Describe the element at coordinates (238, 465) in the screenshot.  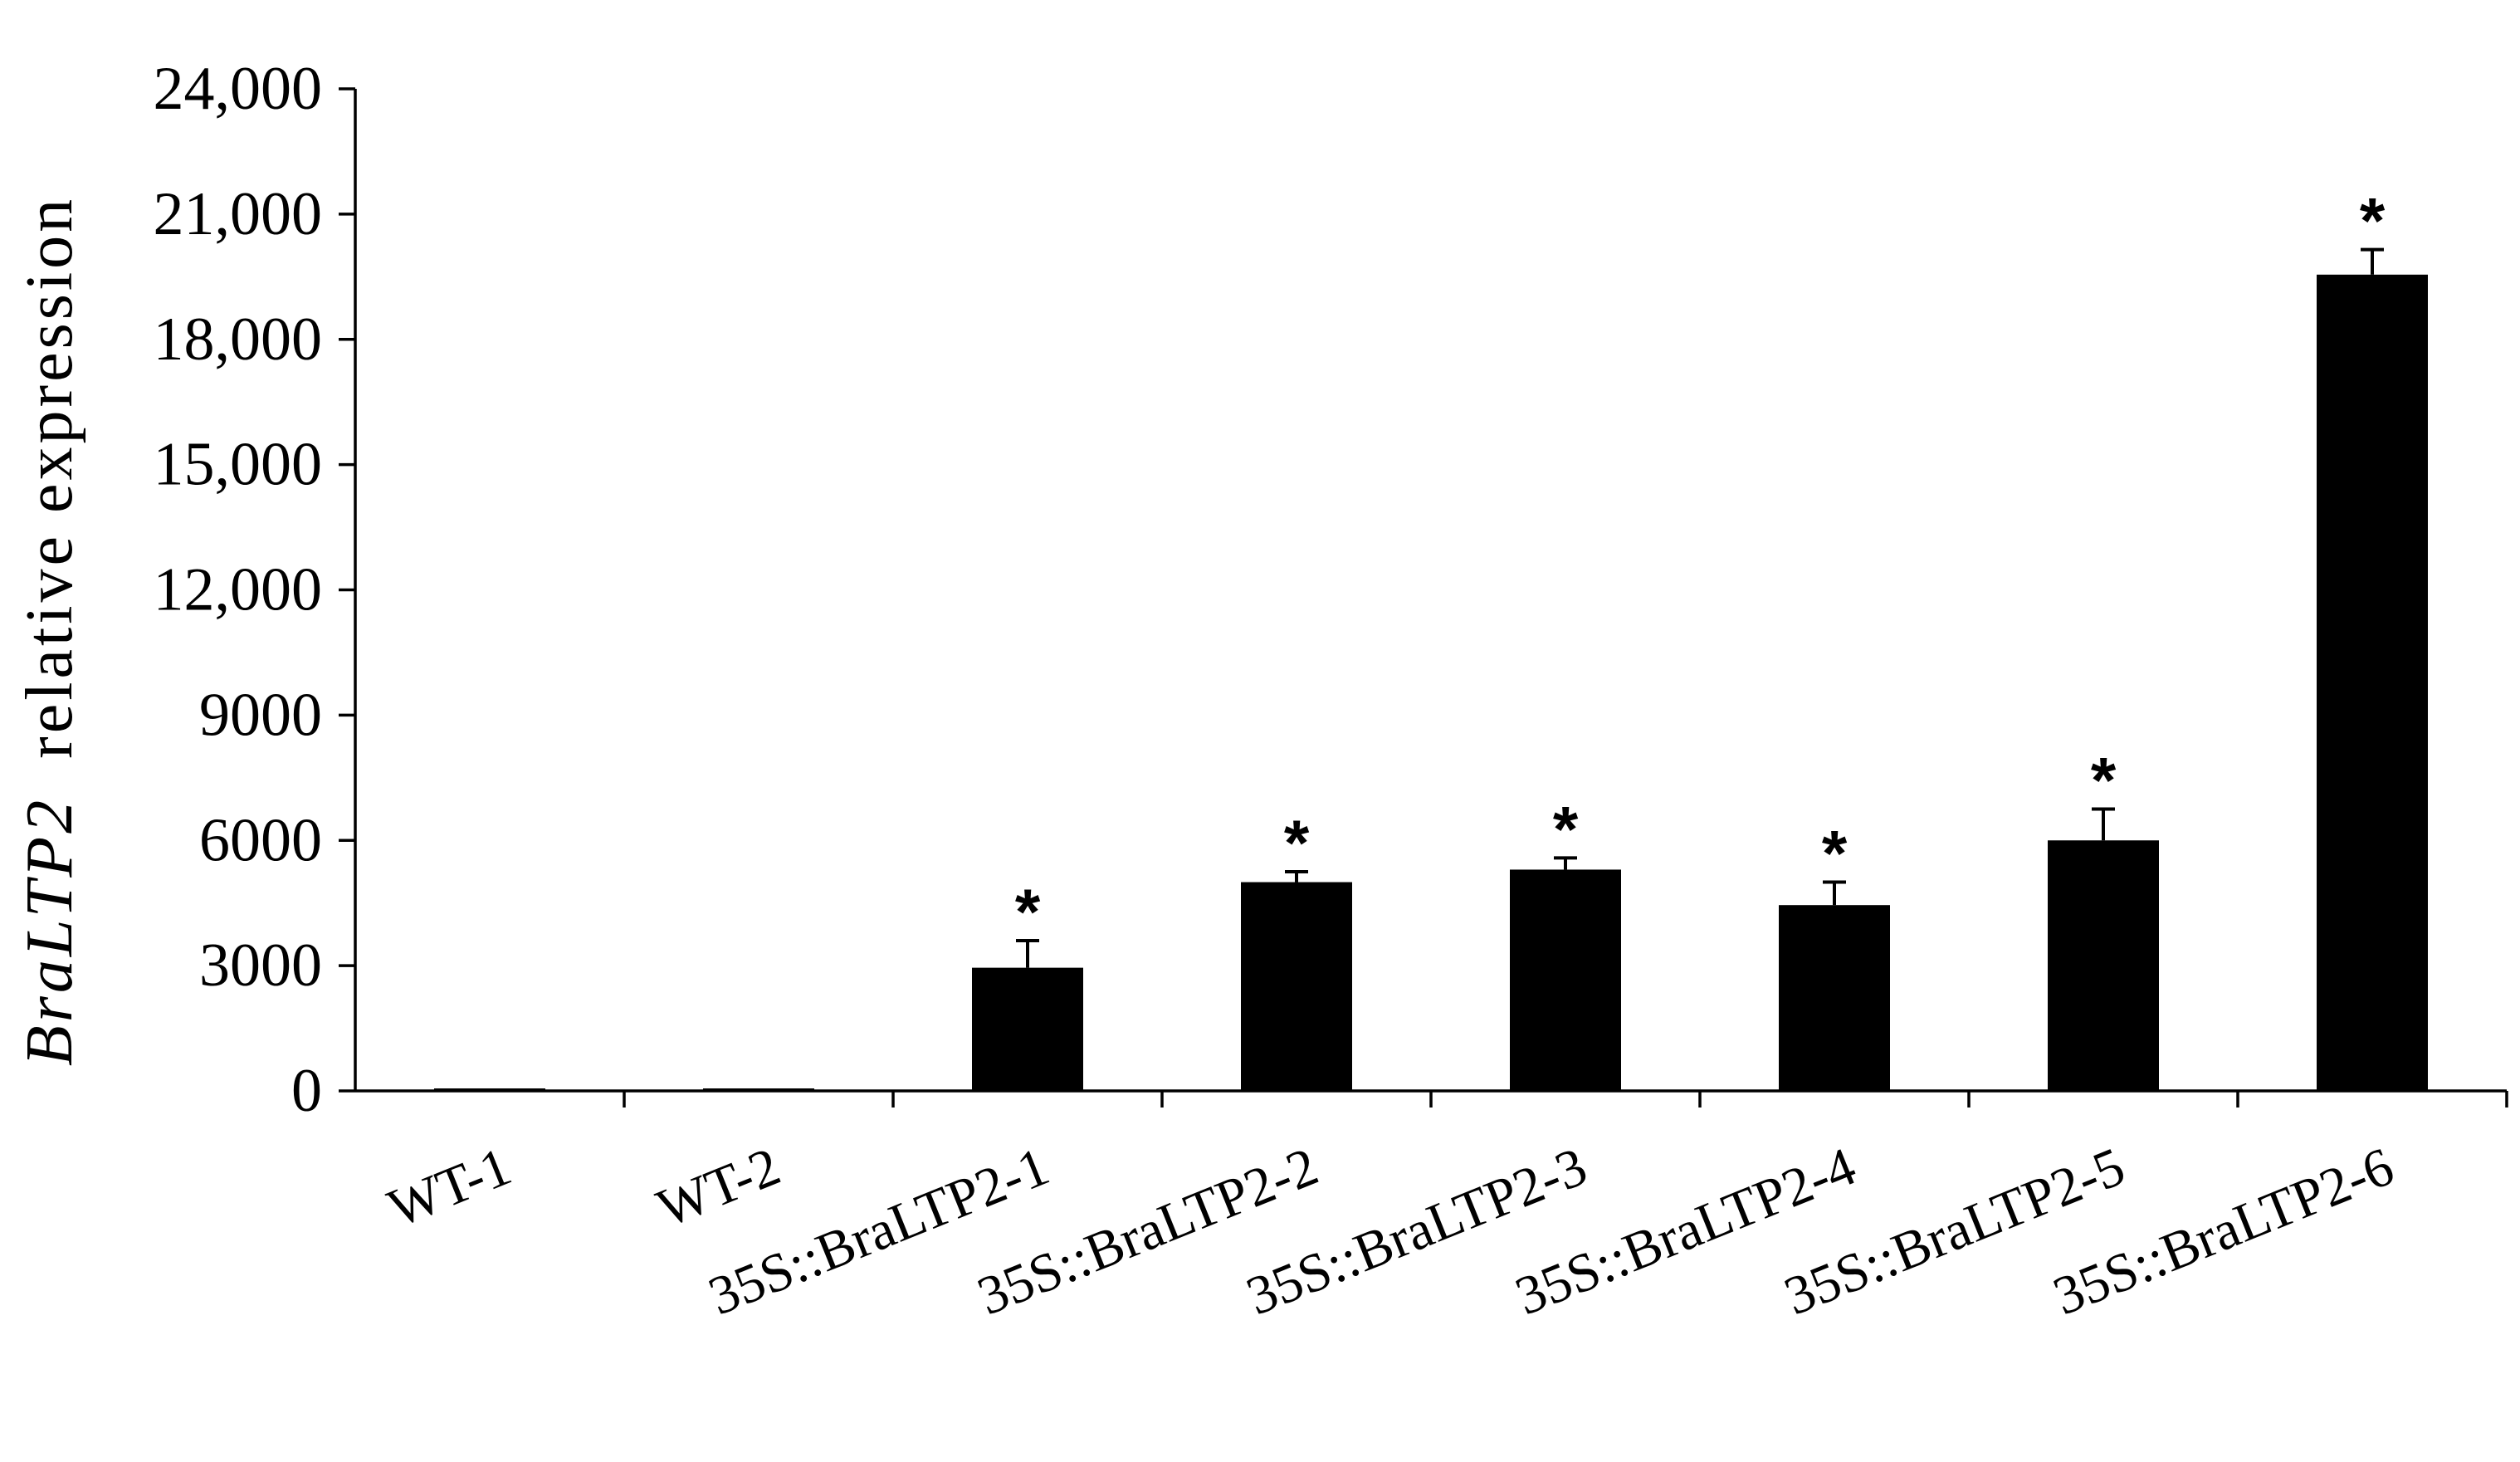
I see `y-tick-label: 15,000` at that location.